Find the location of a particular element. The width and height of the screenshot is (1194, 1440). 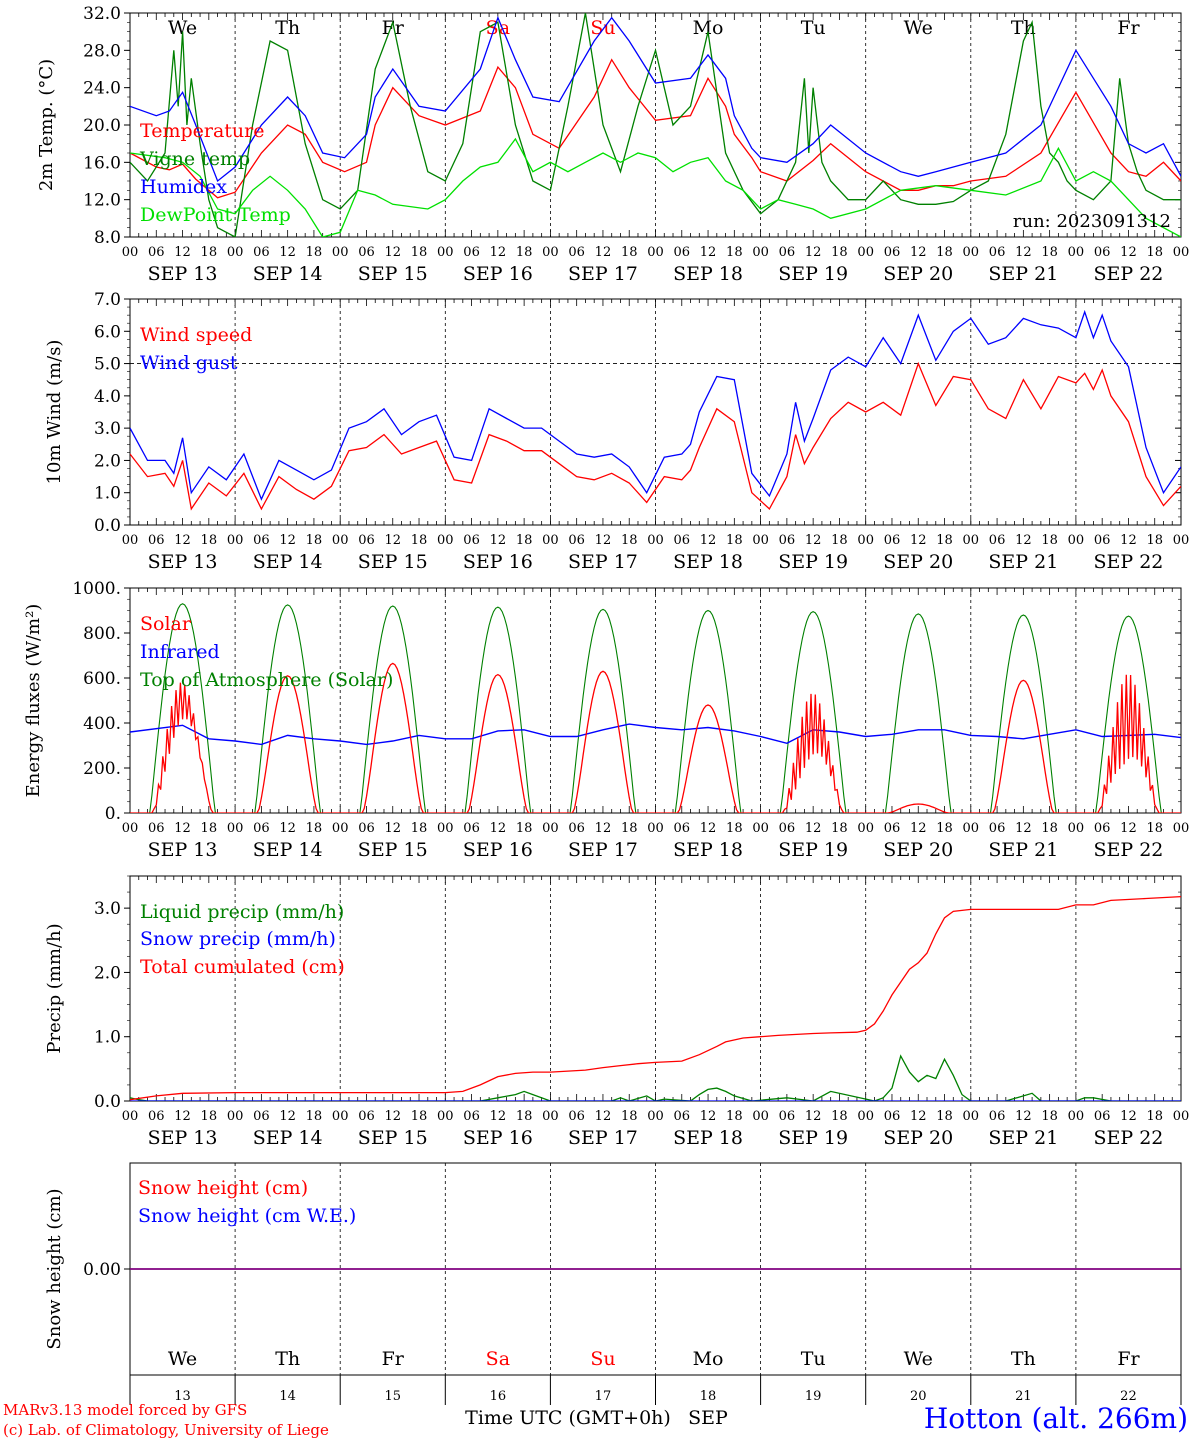

ytick-label: 24.0 is located at coordinates (102, 89).